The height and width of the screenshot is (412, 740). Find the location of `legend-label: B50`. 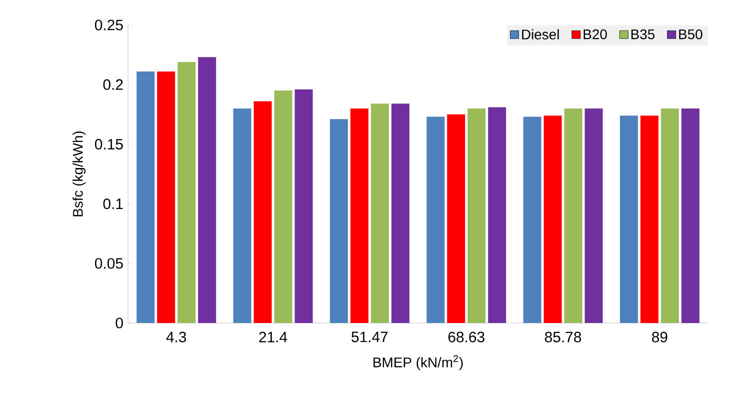

legend-label: B50 is located at coordinates (690, 34).